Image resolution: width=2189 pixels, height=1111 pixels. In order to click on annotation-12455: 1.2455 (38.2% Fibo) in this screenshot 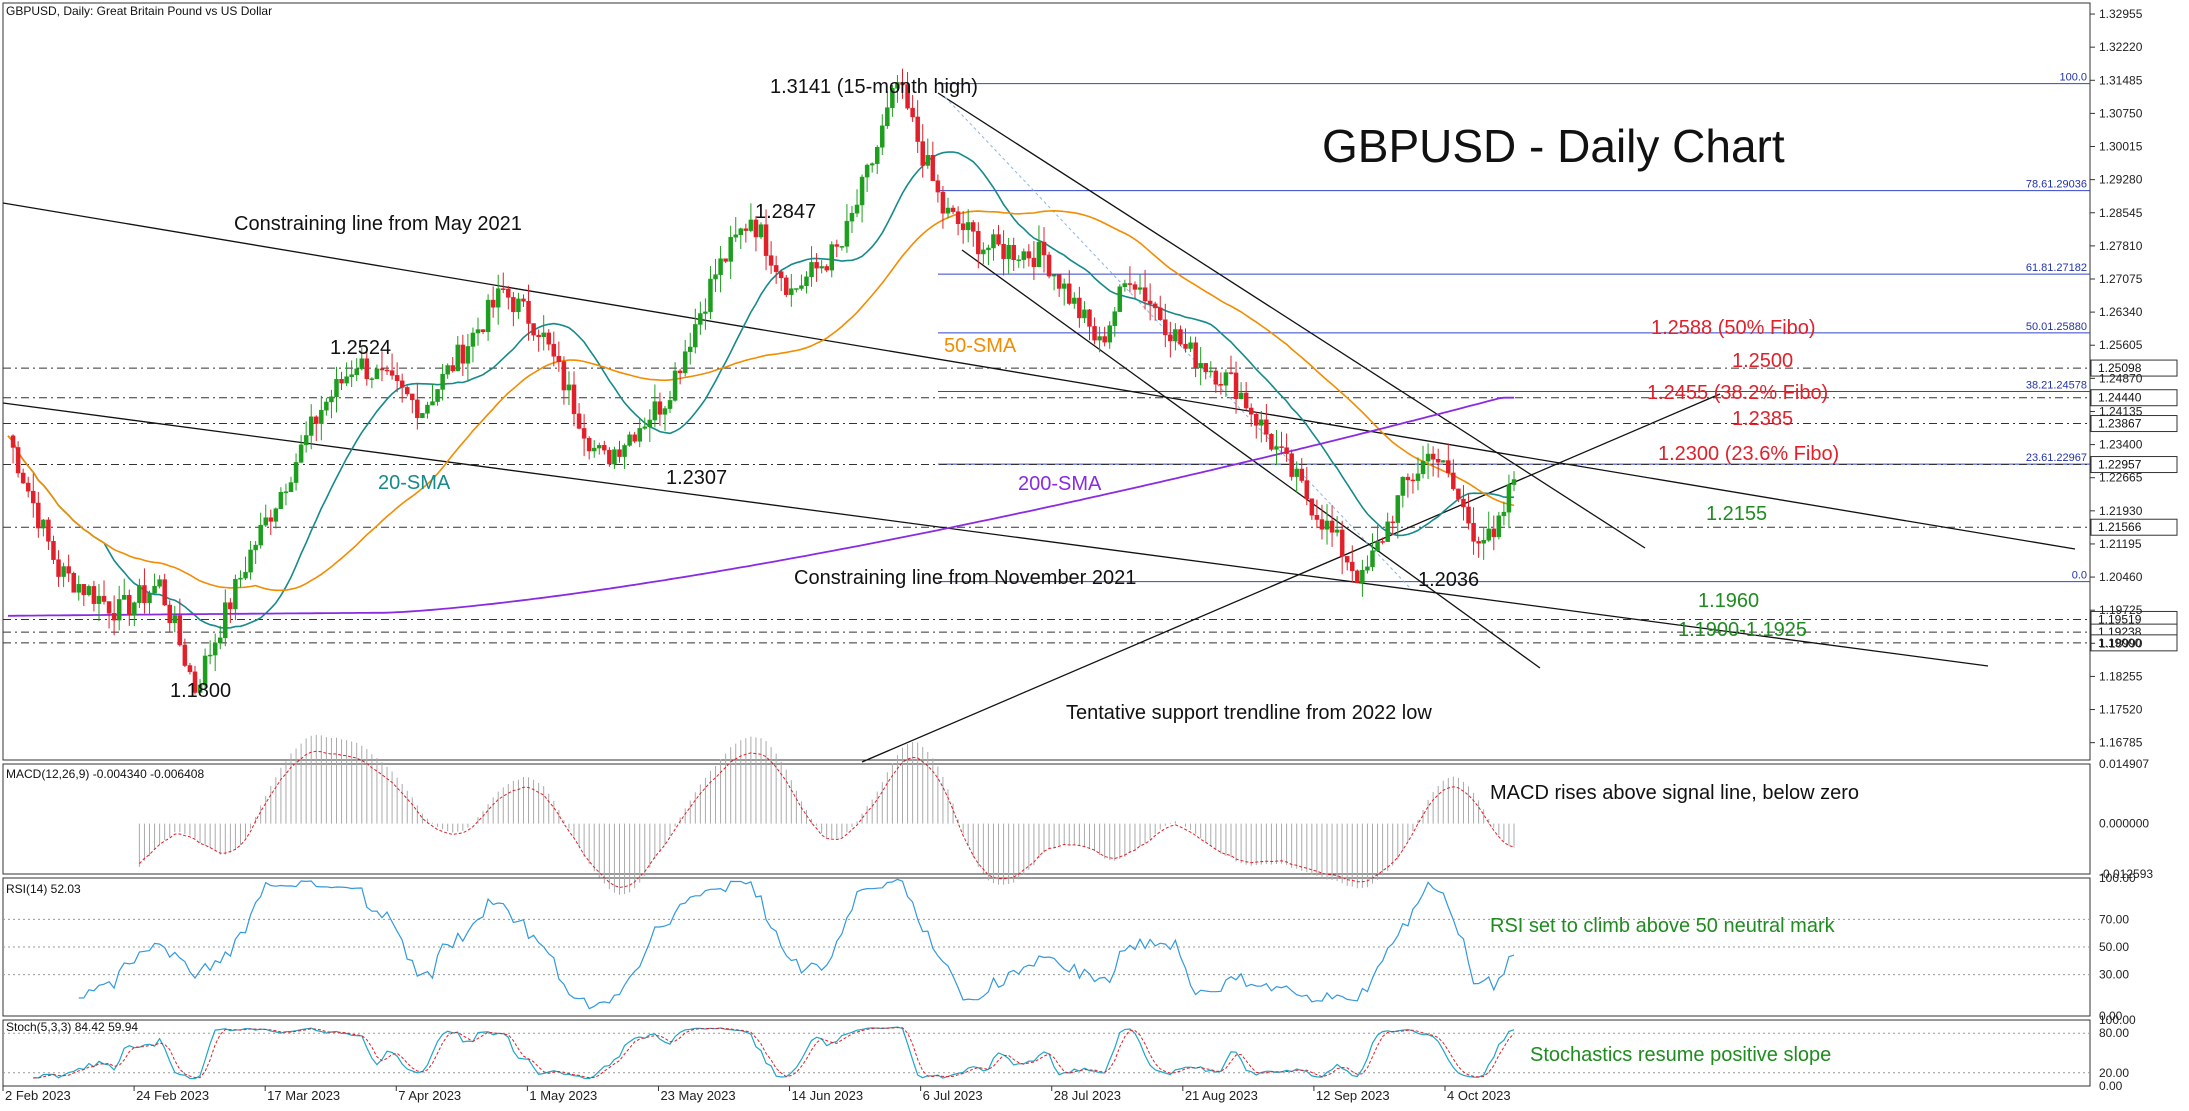, I will do `click(1737, 393)`.